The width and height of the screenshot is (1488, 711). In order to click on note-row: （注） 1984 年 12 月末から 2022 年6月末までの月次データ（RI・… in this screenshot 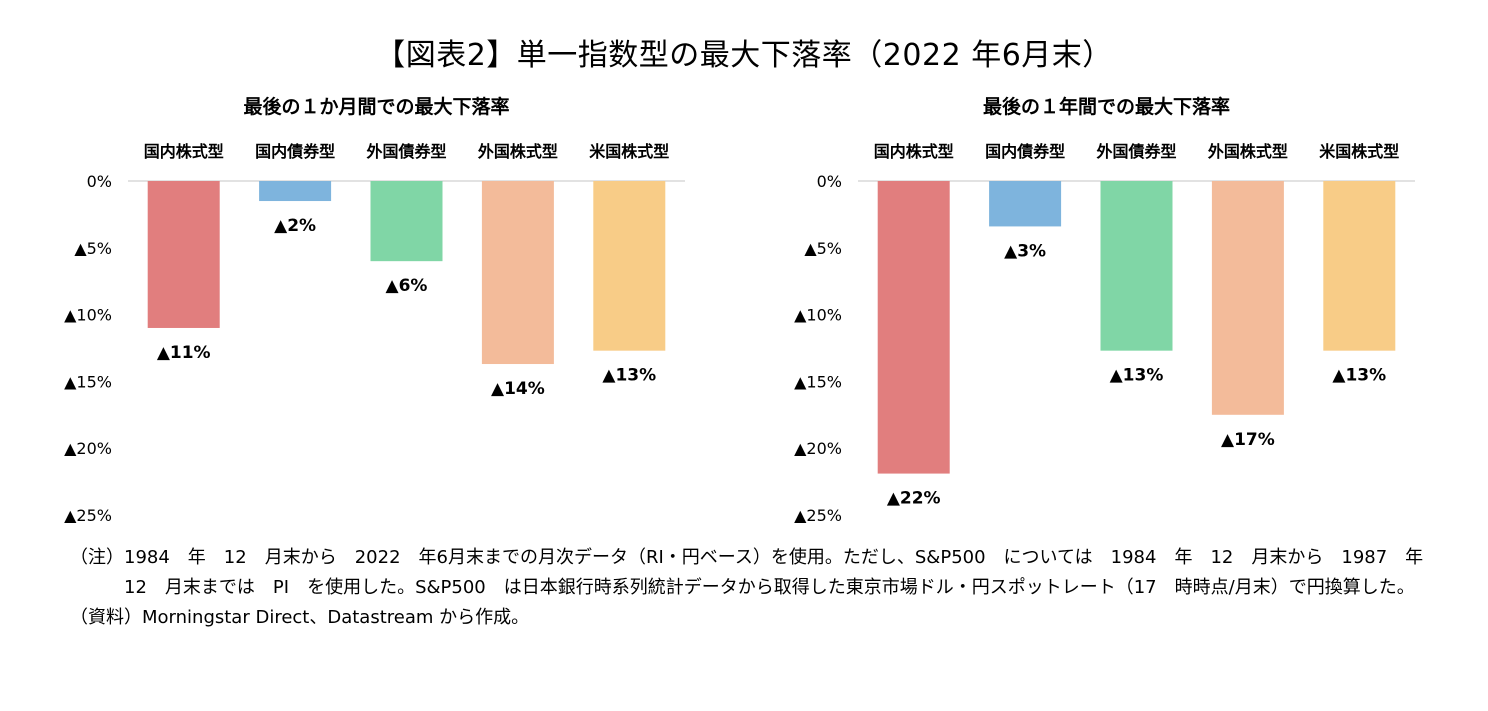, I will do `click(760, 573)`.